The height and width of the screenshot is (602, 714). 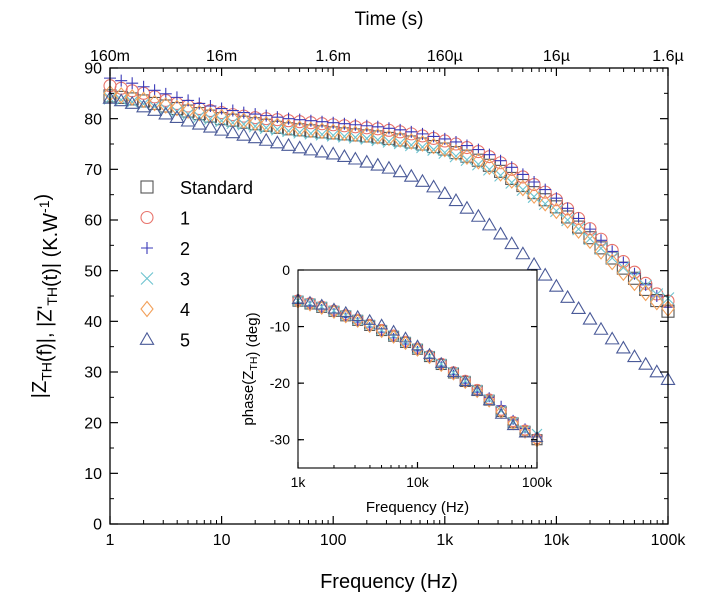 I want to click on markers, so click(x=417, y=370).